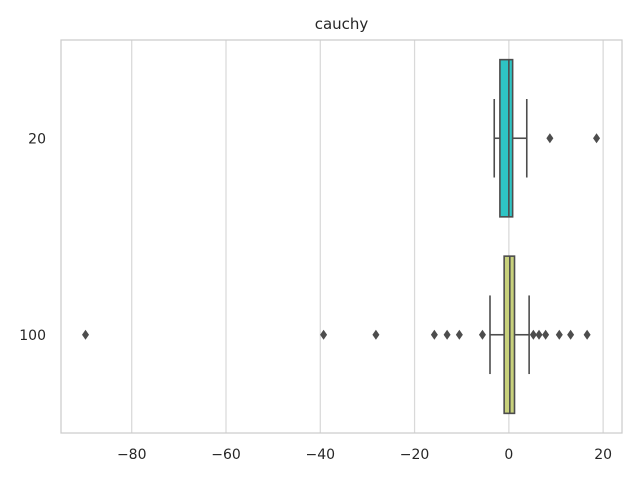 The height and width of the screenshot is (480, 640). Describe the element at coordinates (32, 237) in the screenshot. I see `y-tick-labels: 20 100` at that location.